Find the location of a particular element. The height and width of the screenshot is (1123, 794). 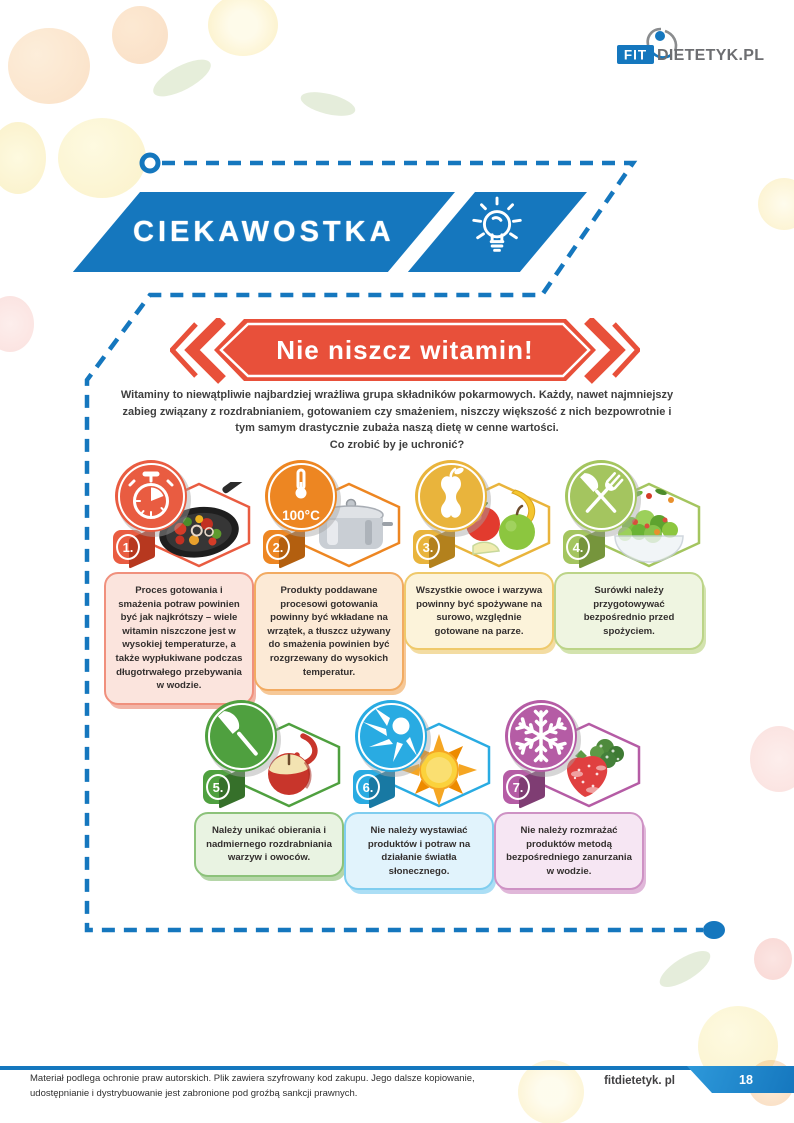

ciekawostka-banner: CIEKAWOSTKA is located at coordinates (263, 232).